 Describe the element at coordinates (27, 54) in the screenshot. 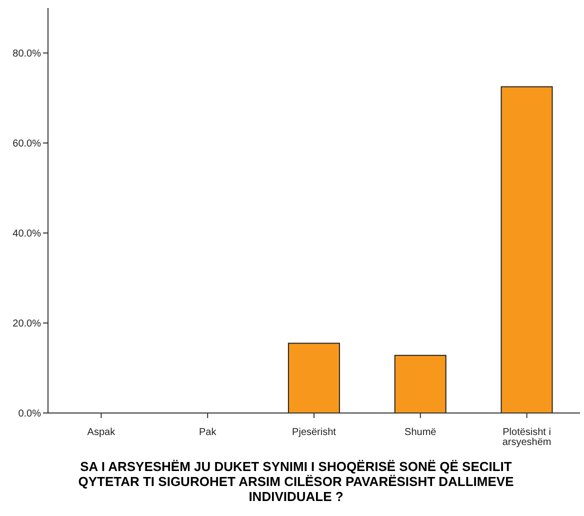

I see `y-tick-label: 80.0%` at that location.